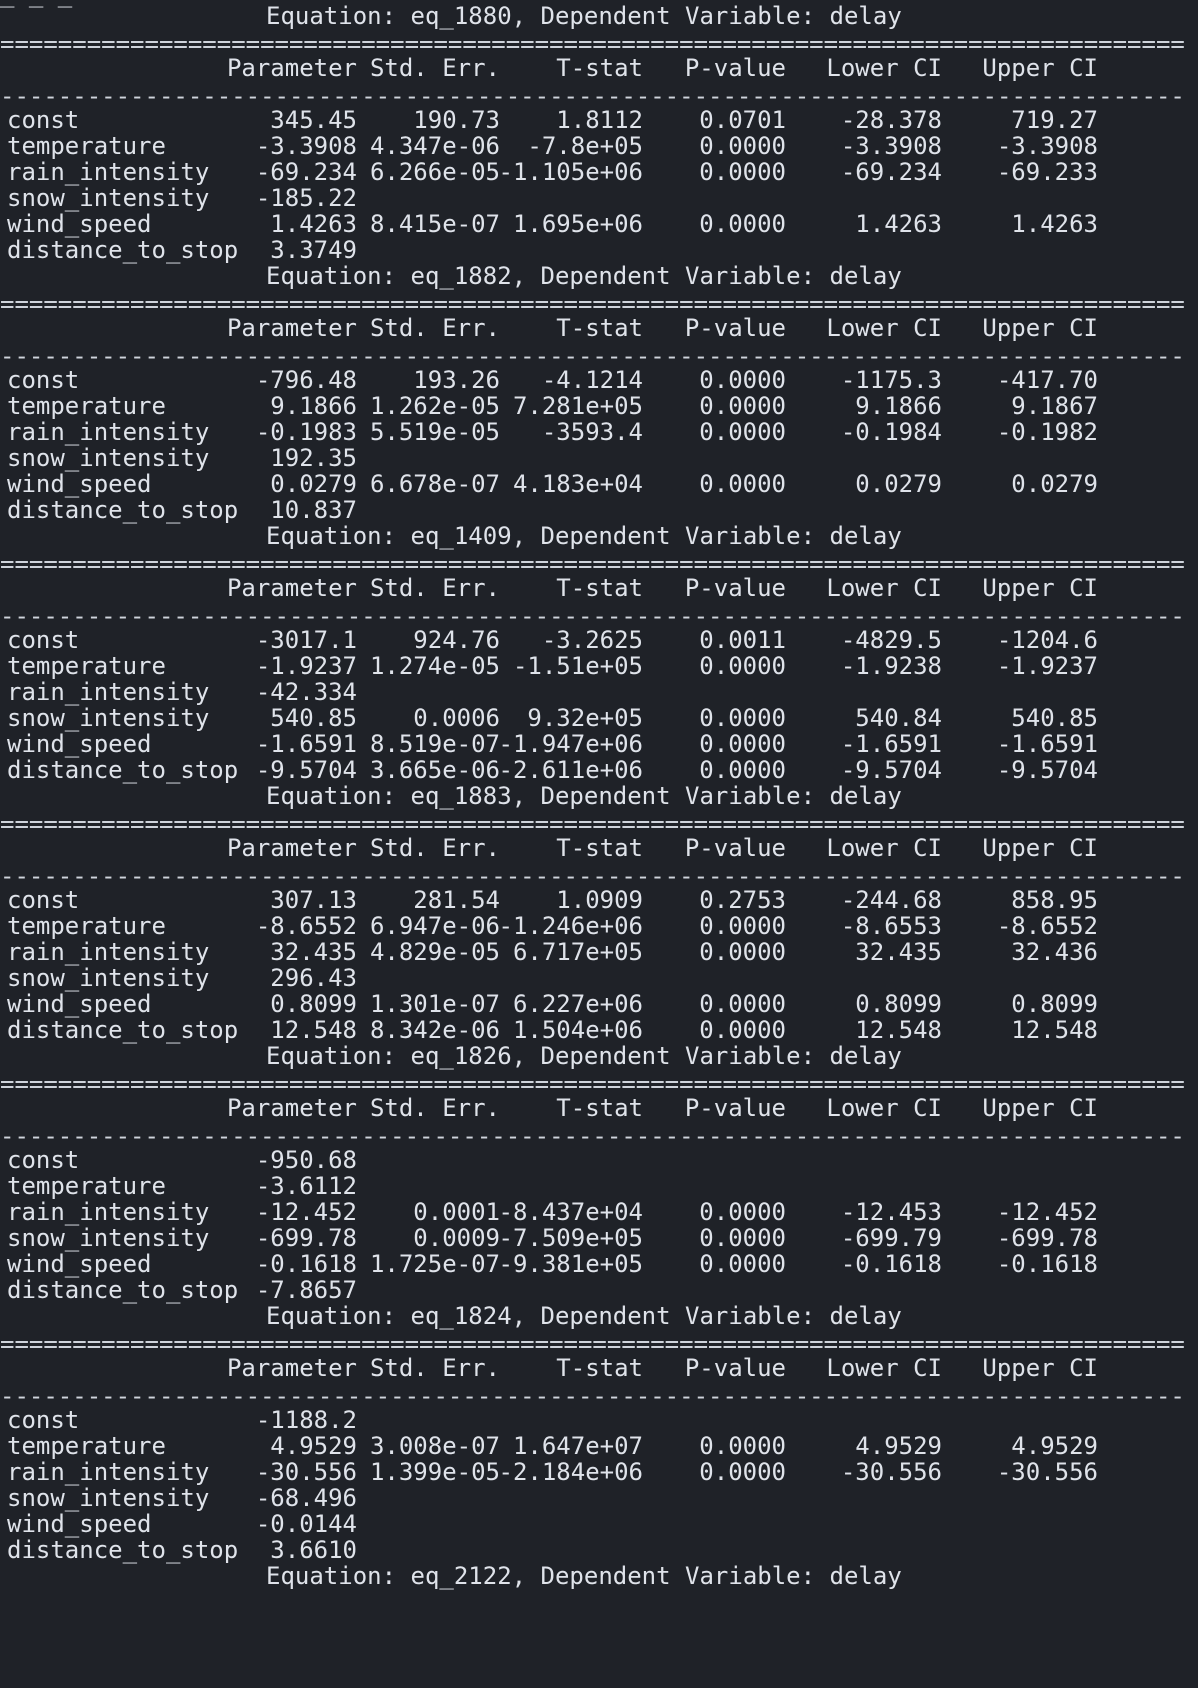 This screenshot has width=1198, height=1688. Describe the element at coordinates (592, 4) in the screenshot. I see `clipped-top-line: _ _ _` at that location.